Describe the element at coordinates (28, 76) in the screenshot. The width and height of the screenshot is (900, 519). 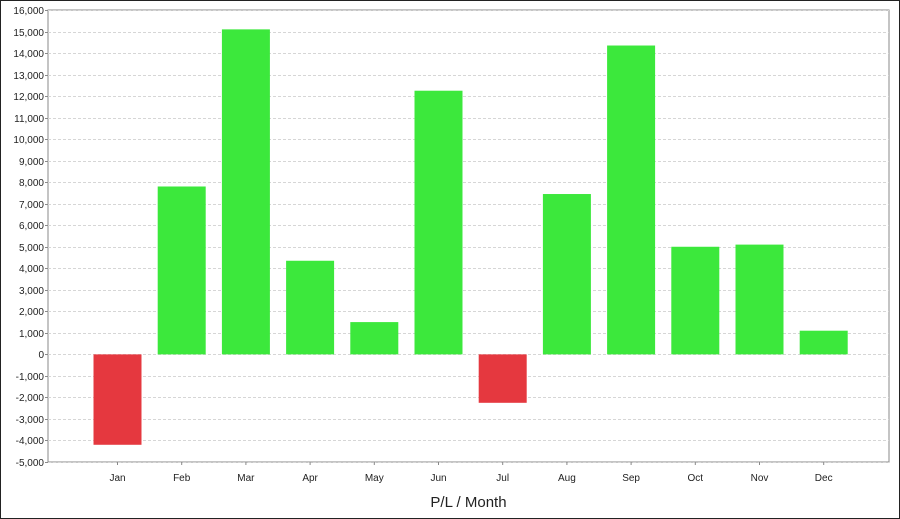
I see `y-tick-label: 13,000` at that location.